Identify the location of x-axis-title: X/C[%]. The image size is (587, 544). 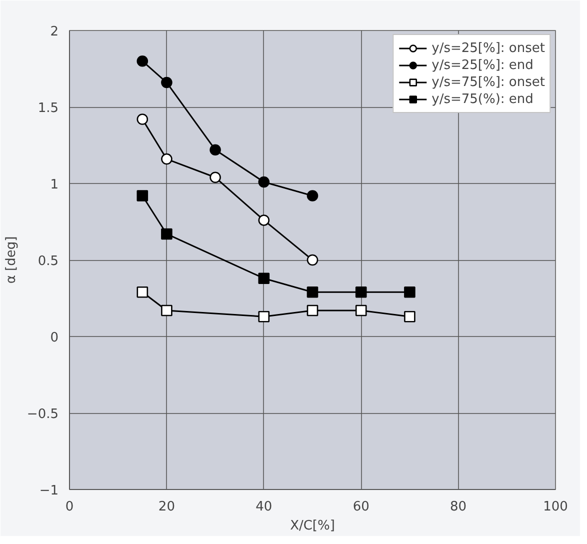
(312, 526).